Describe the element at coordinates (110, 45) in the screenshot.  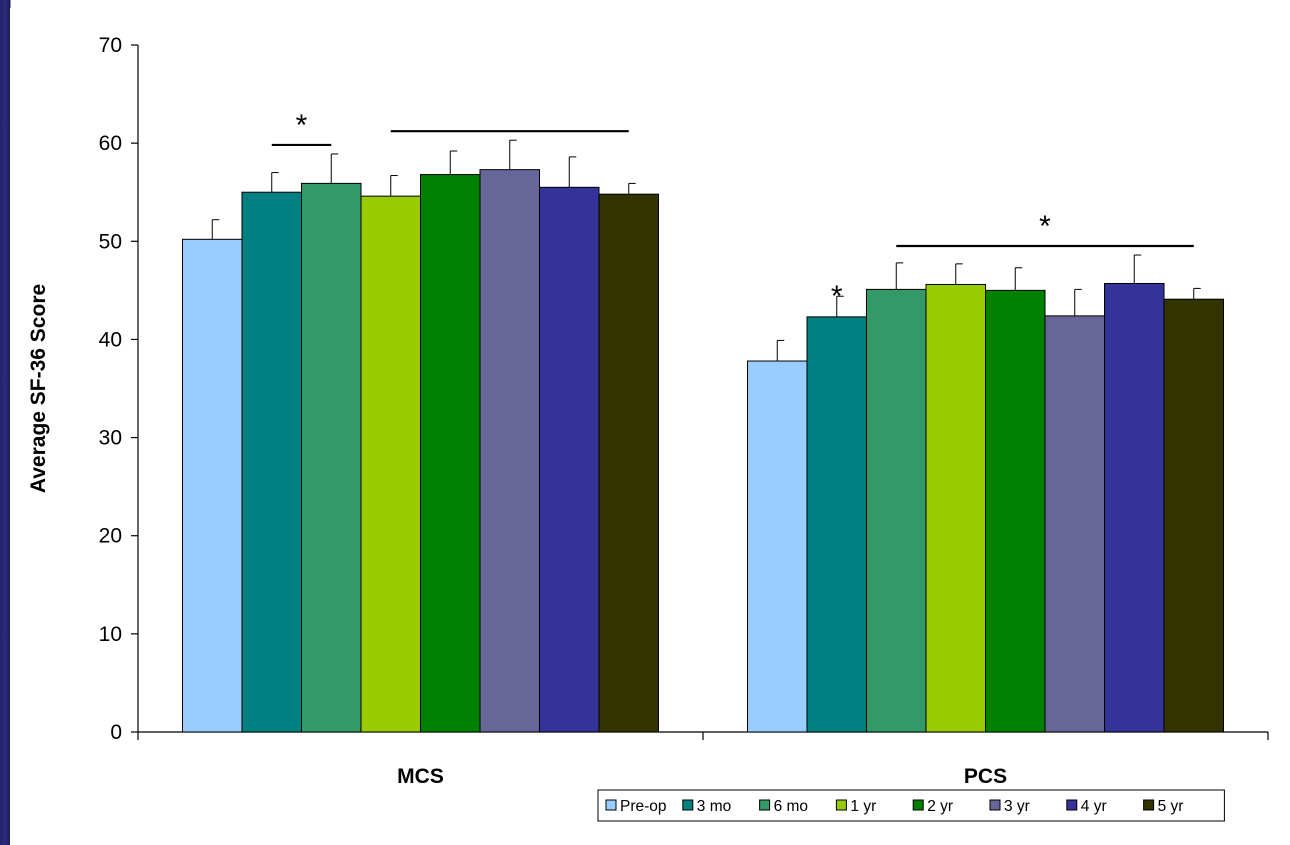
I see `y-tick-label: 70` at that location.